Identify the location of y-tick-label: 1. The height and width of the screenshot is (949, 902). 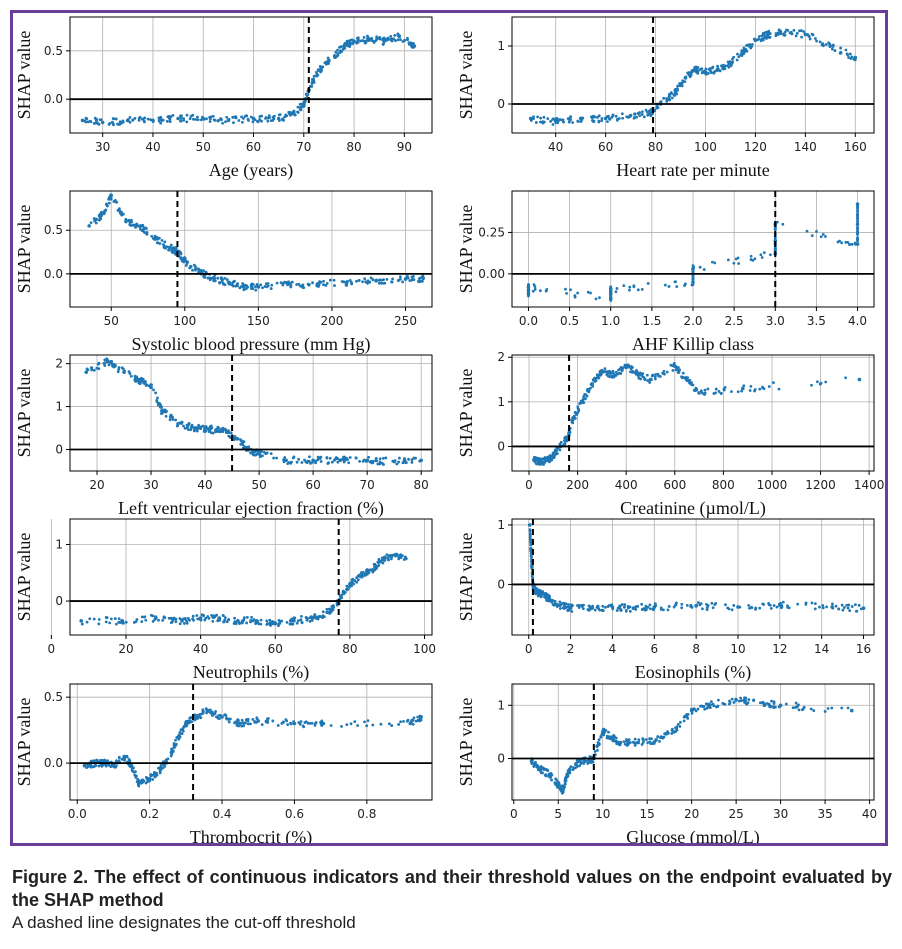
(59, 544).